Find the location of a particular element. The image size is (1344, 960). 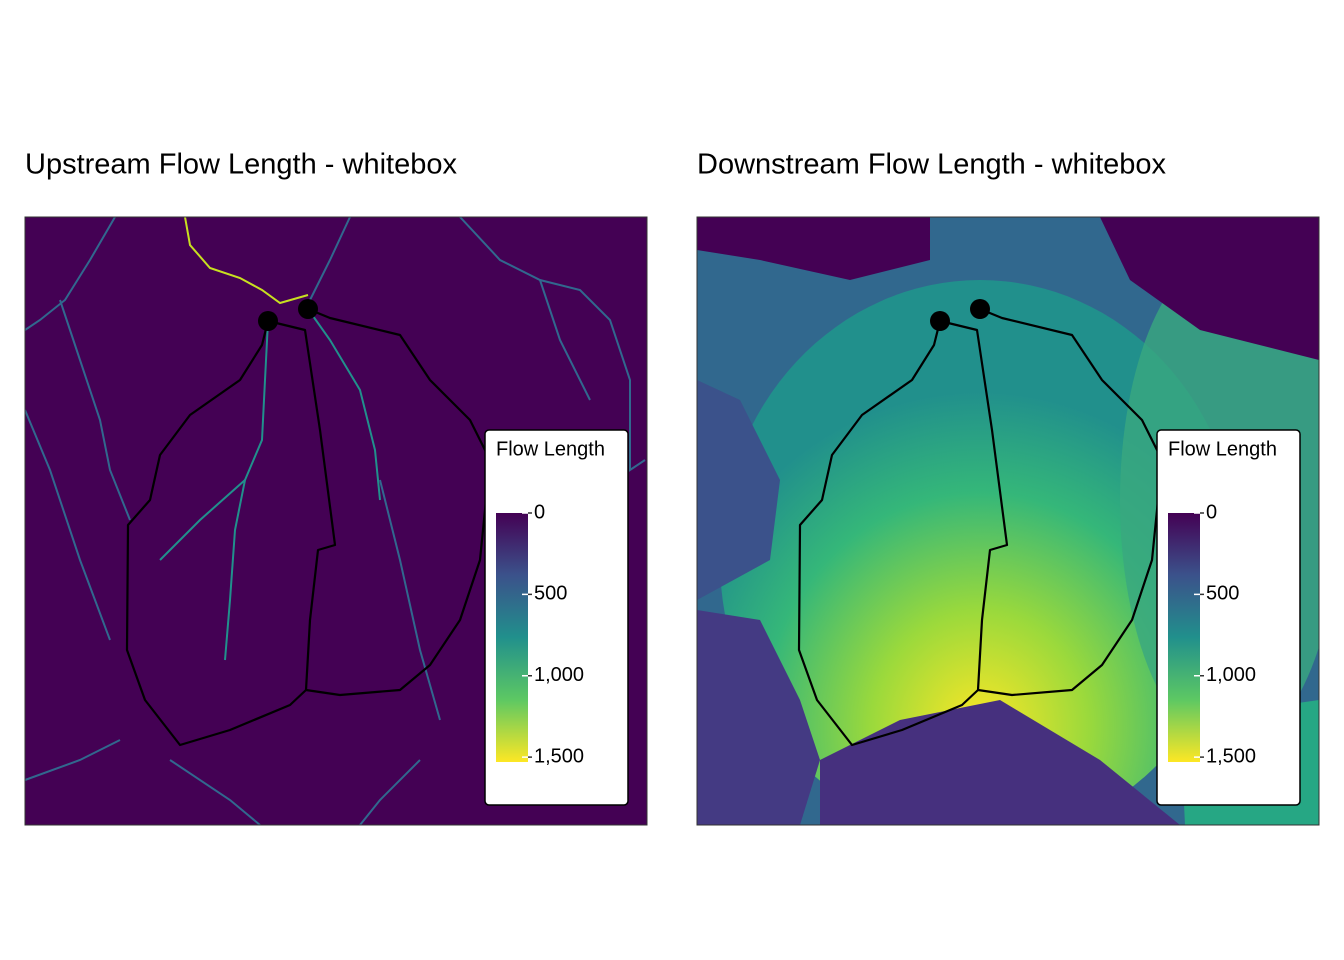

panel-title: Upstream Flow Length - whitebox is located at coordinates (241, 165).